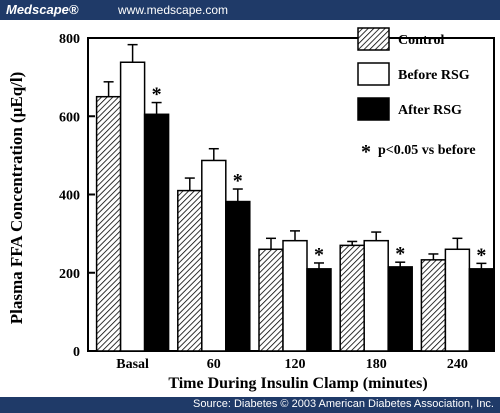  Describe the element at coordinates (76, 352) in the screenshot. I see `y-tick-label: 0` at that location.